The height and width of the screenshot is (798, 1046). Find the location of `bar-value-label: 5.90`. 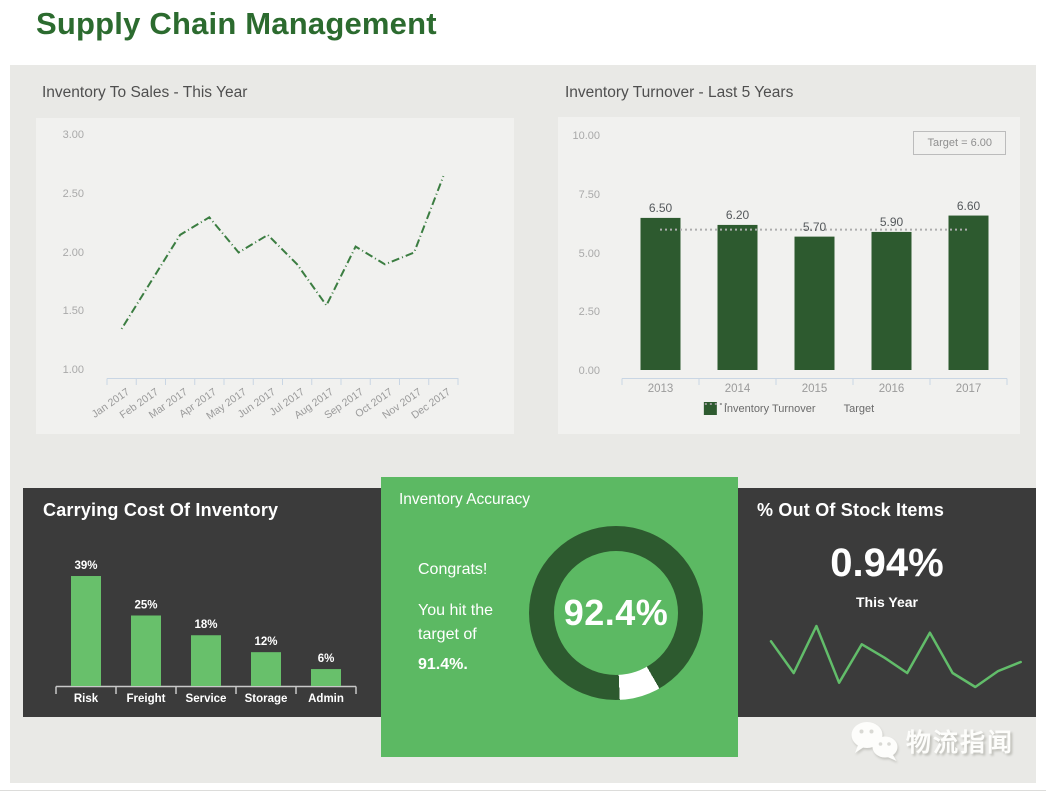

bar-value-label: 5.90 is located at coordinates (891, 221).